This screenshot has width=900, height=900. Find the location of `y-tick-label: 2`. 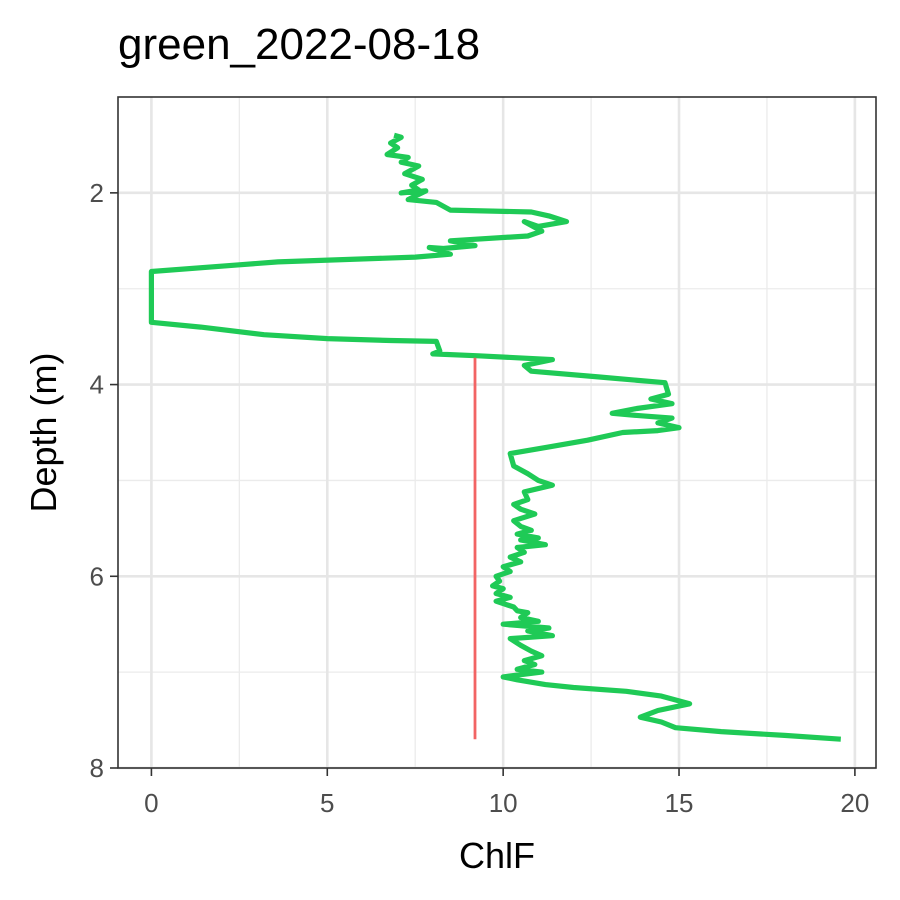

y-tick-label: 2 is located at coordinates (97, 193).